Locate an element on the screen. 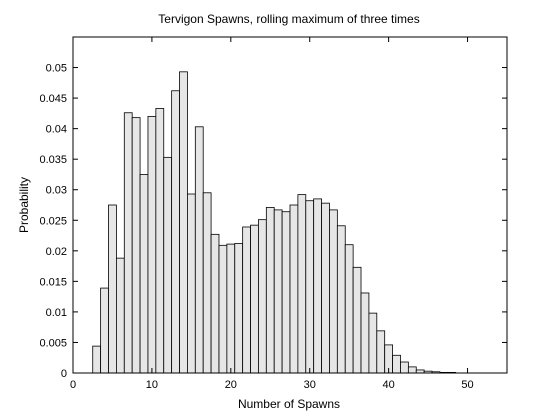 This screenshot has height=420, width=560. y-tick-label: 0.02 is located at coordinates (56, 252).